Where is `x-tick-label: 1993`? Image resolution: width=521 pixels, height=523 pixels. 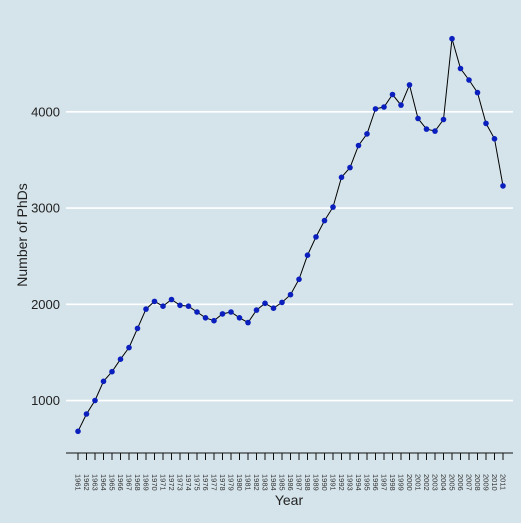
x-tick-label: 1993 is located at coordinates (350, 482).